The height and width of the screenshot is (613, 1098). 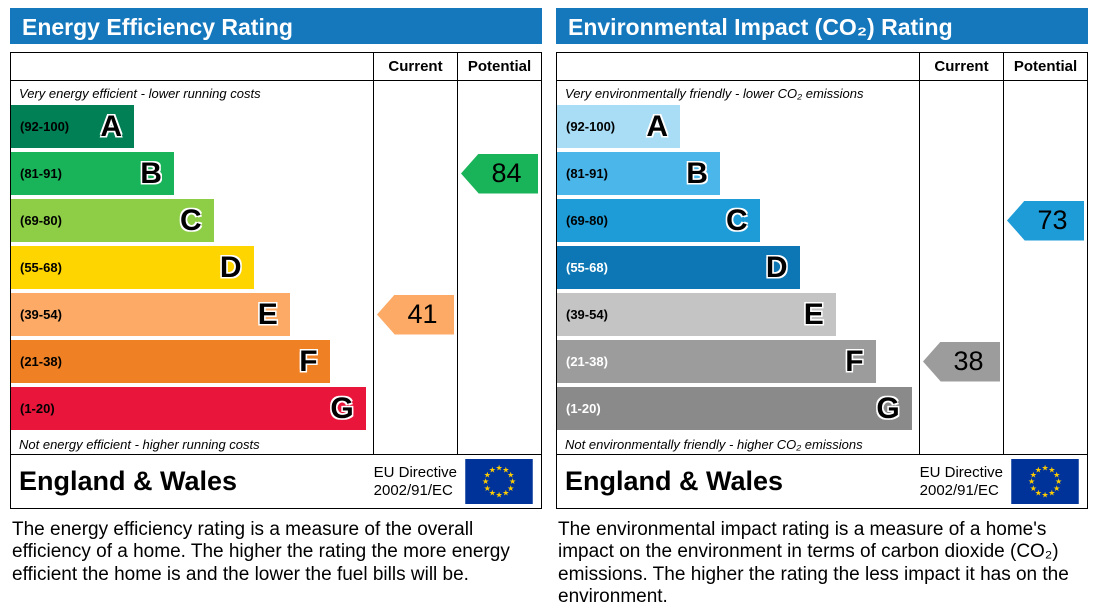 I want to click on band-bar: (69-80) C, so click(x=112, y=220).